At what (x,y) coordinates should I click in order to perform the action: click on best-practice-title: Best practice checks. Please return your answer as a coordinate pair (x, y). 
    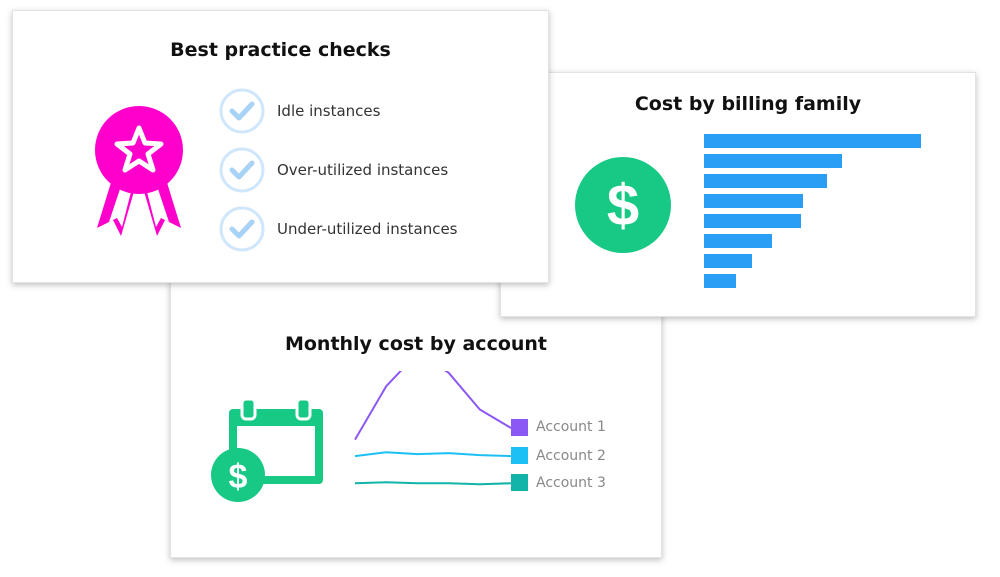
    Looking at the image, I should click on (280, 50).